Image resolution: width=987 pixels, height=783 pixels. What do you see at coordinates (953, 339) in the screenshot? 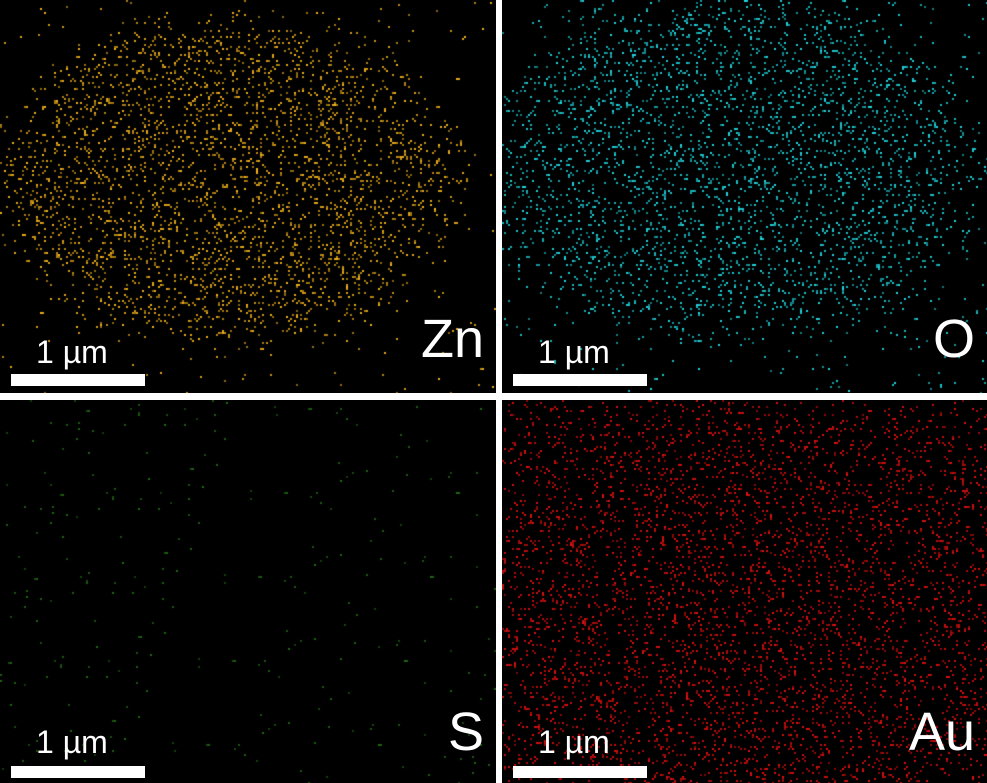
I see `element-label-o: O` at bounding box center [953, 339].